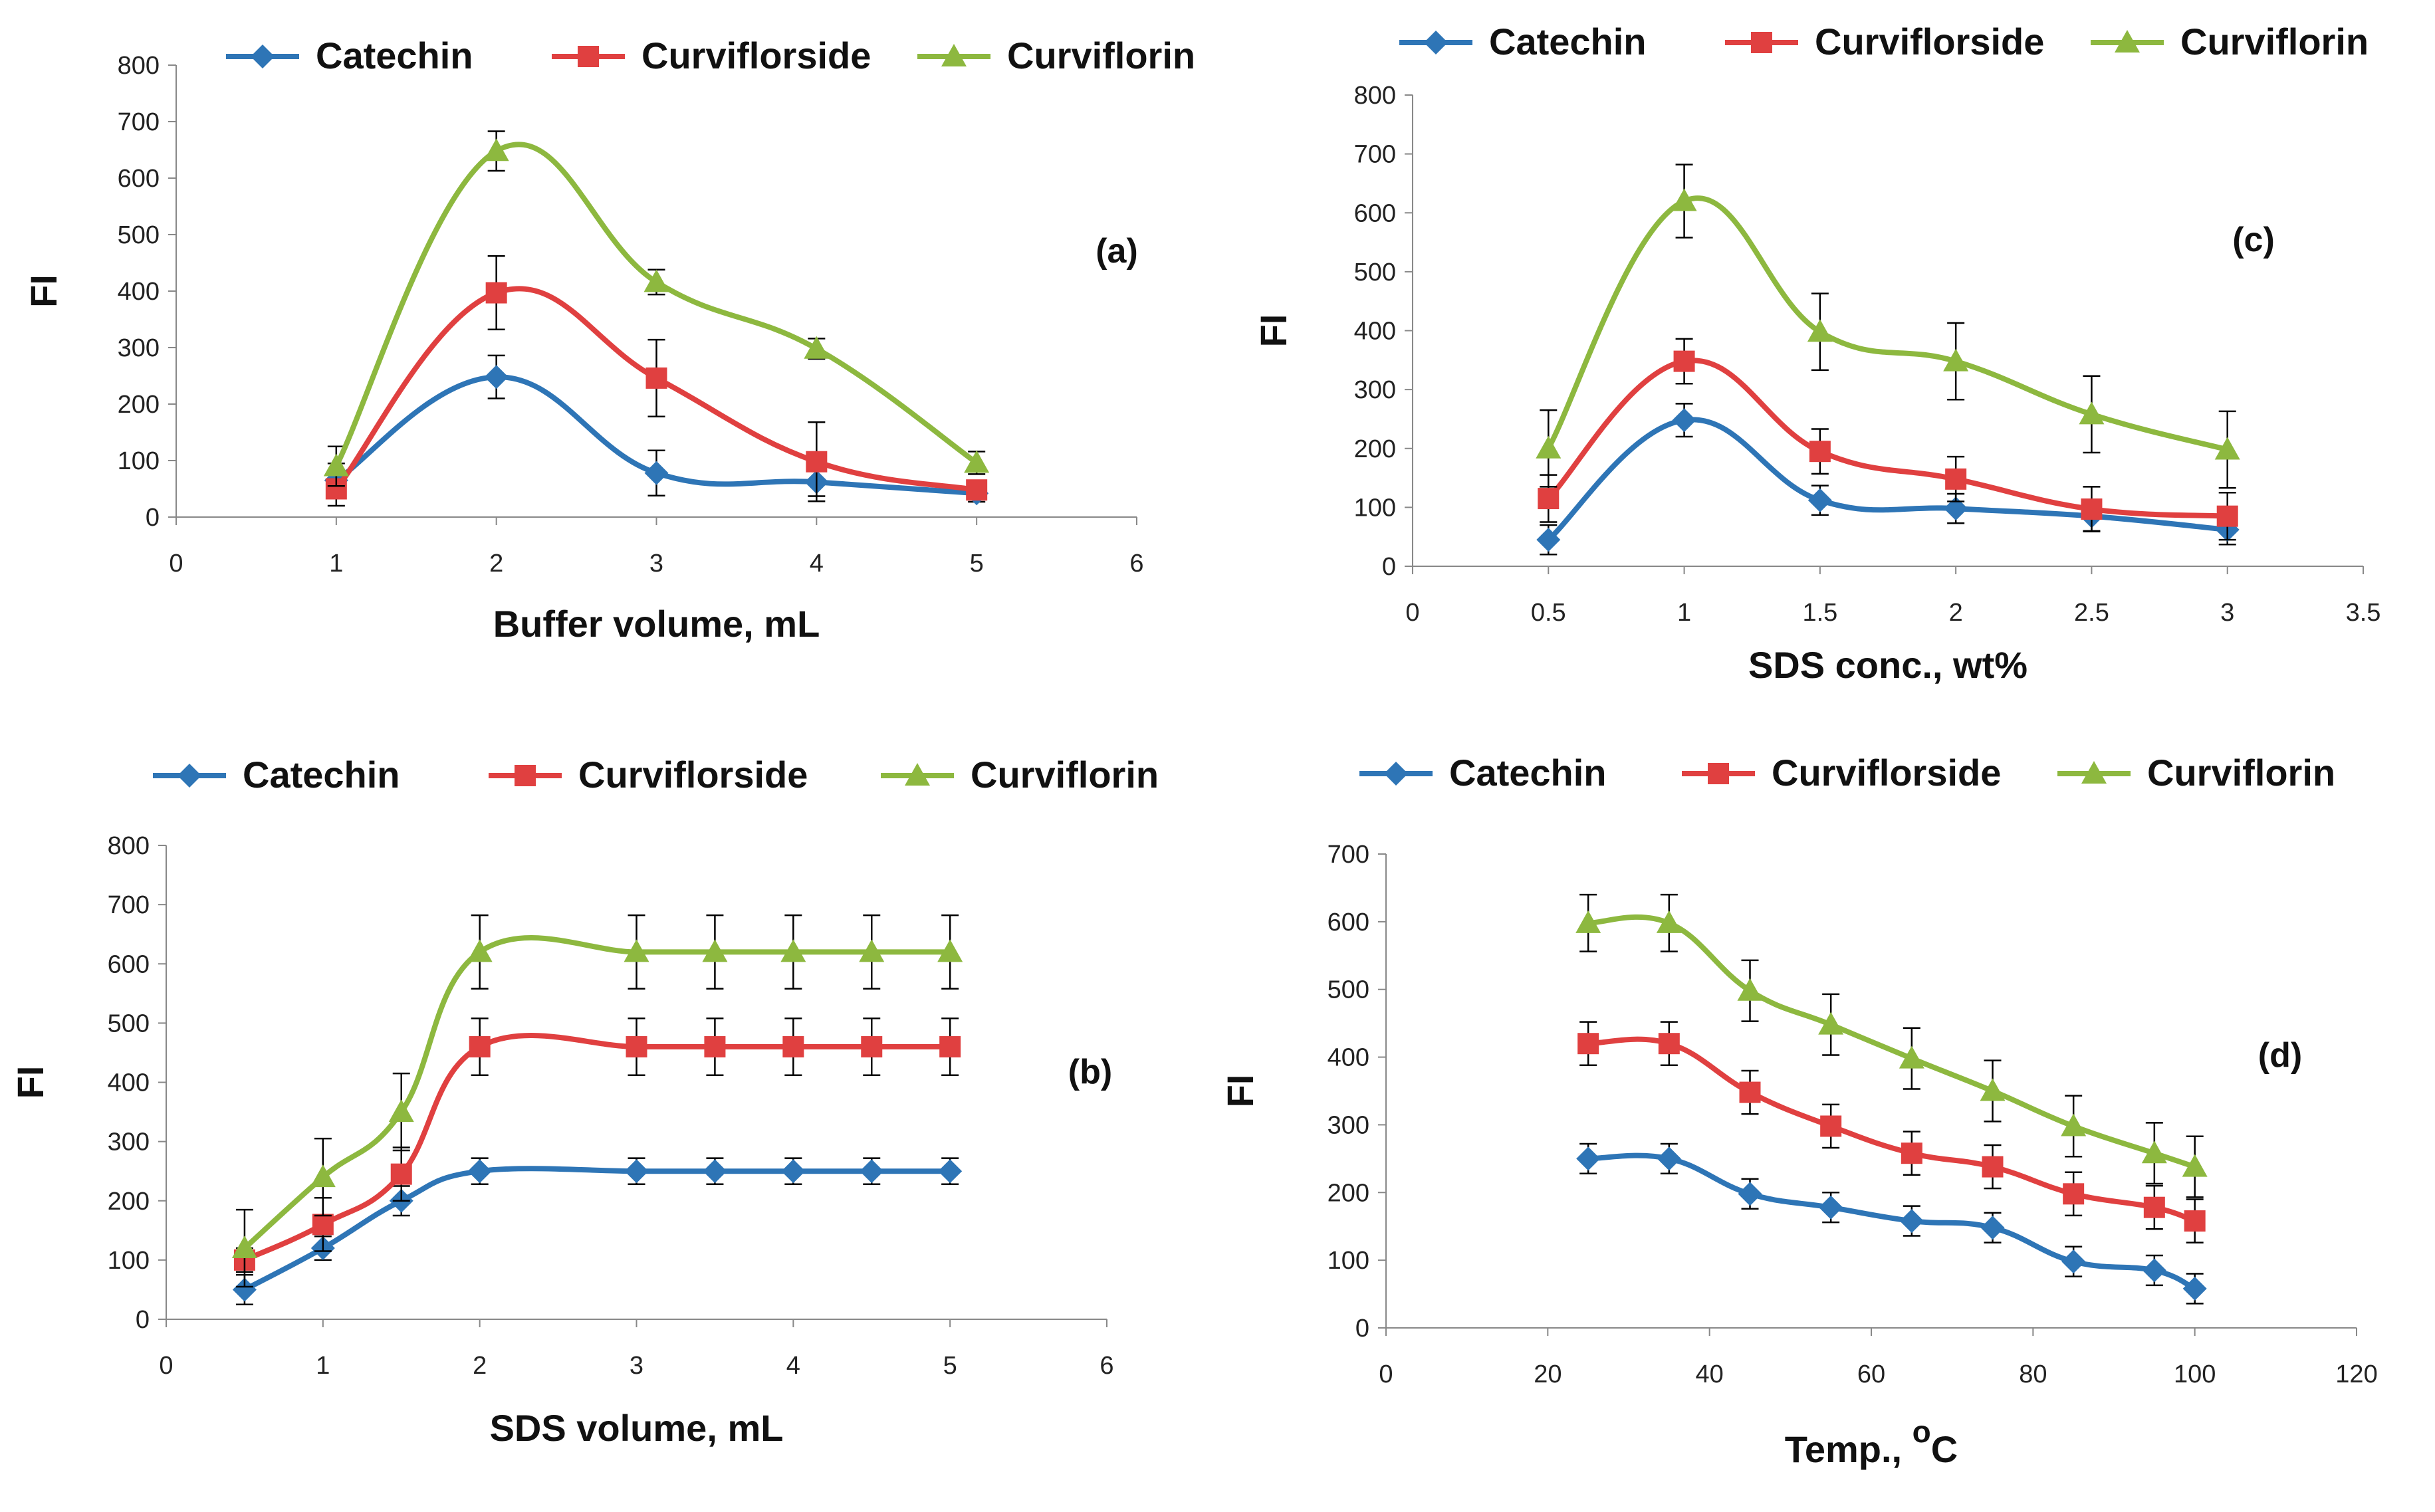  What do you see at coordinates (480, 1366) in the screenshot?
I see `x-tick-label: 2` at bounding box center [480, 1366].